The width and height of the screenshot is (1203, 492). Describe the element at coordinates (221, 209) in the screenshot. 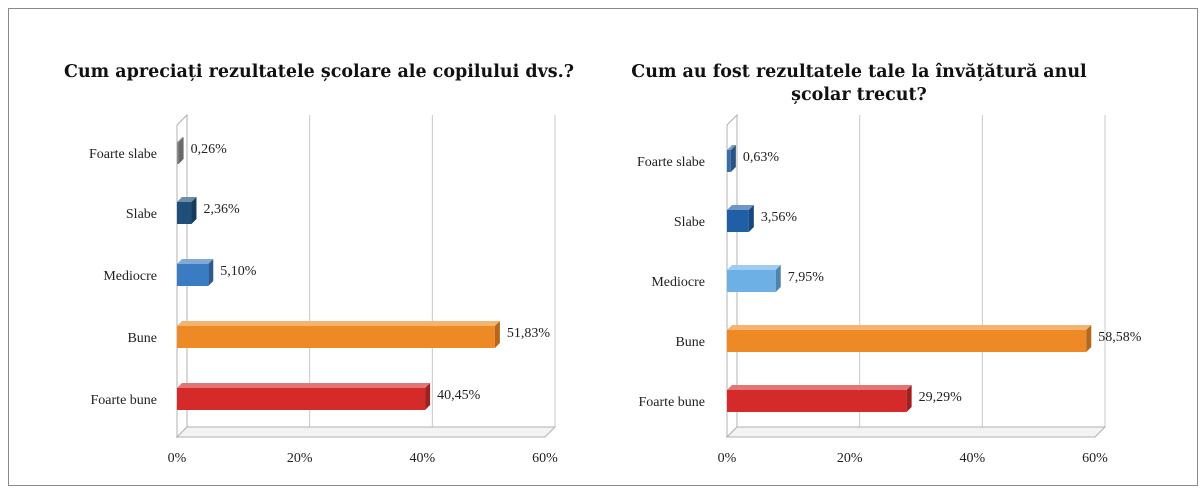

I see `data-label: 2,36%` at that location.